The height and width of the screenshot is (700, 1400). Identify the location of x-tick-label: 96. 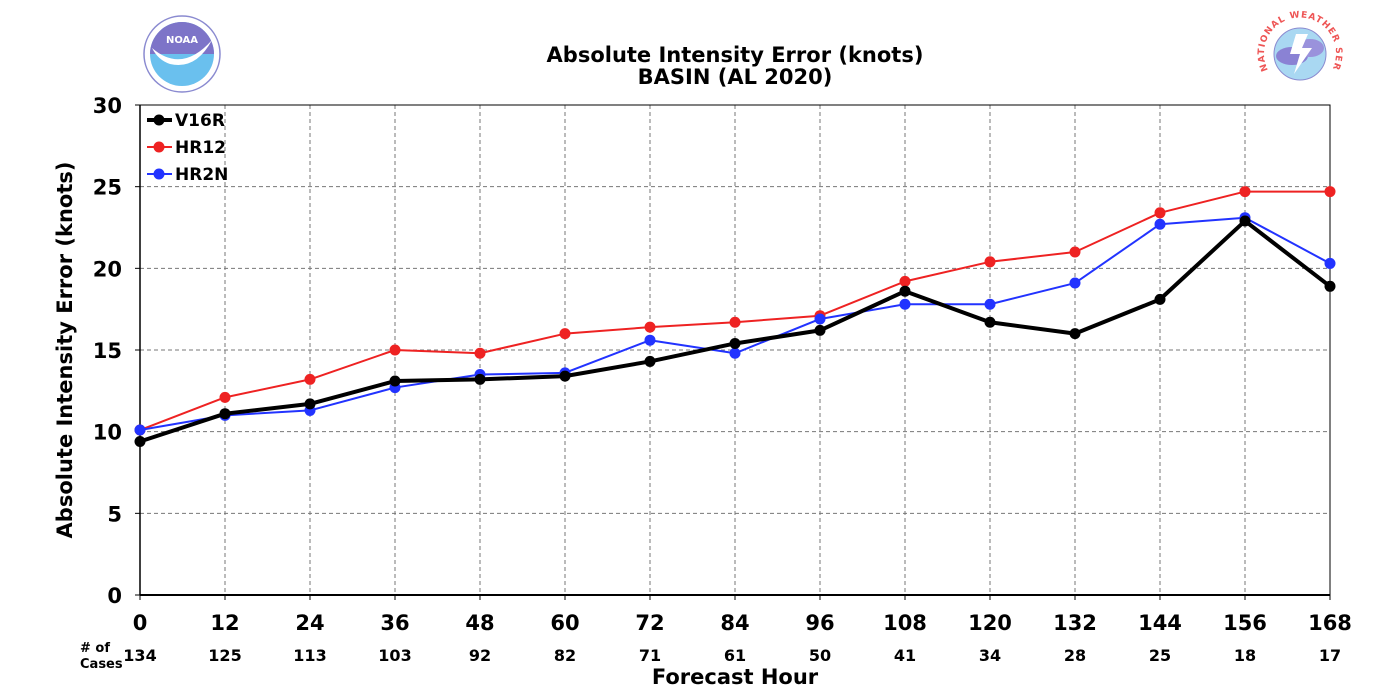
(819, 623).